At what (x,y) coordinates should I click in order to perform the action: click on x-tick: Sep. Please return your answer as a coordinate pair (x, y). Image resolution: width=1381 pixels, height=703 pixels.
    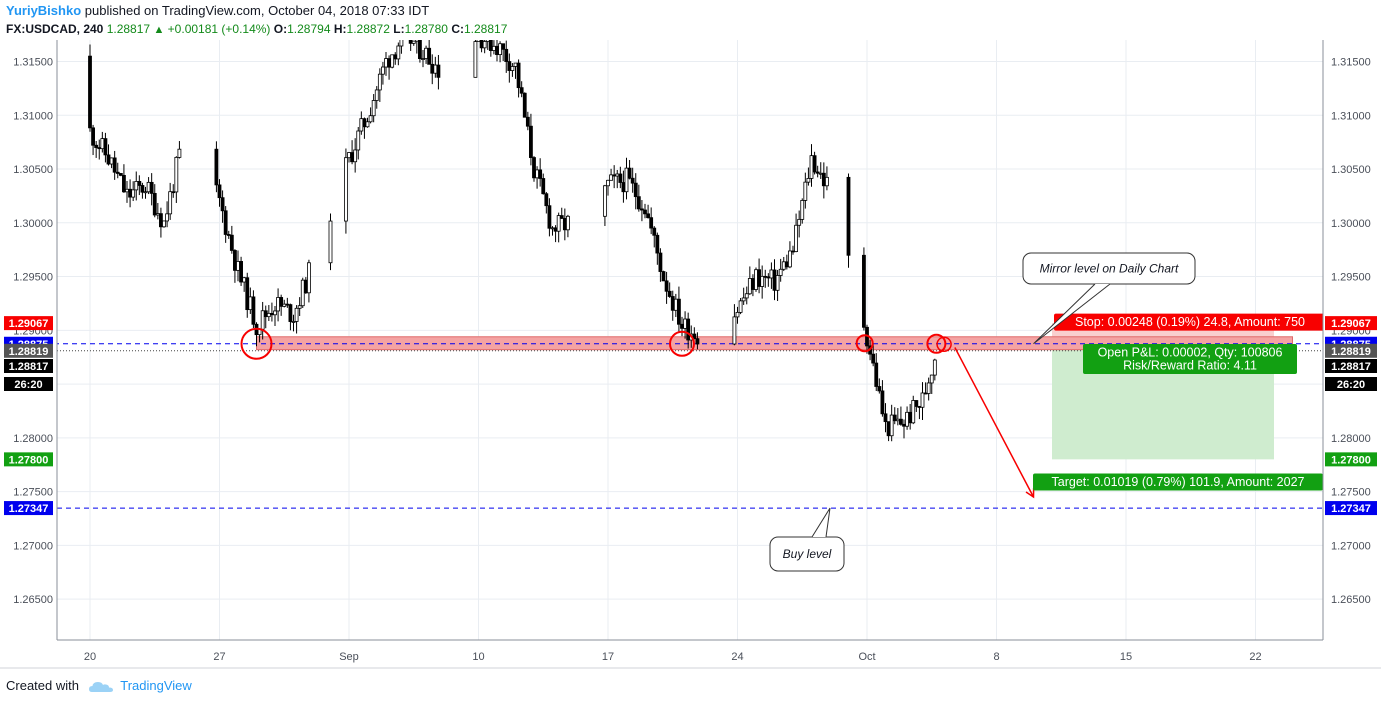
    Looking at the image, I should click on (349, 657).